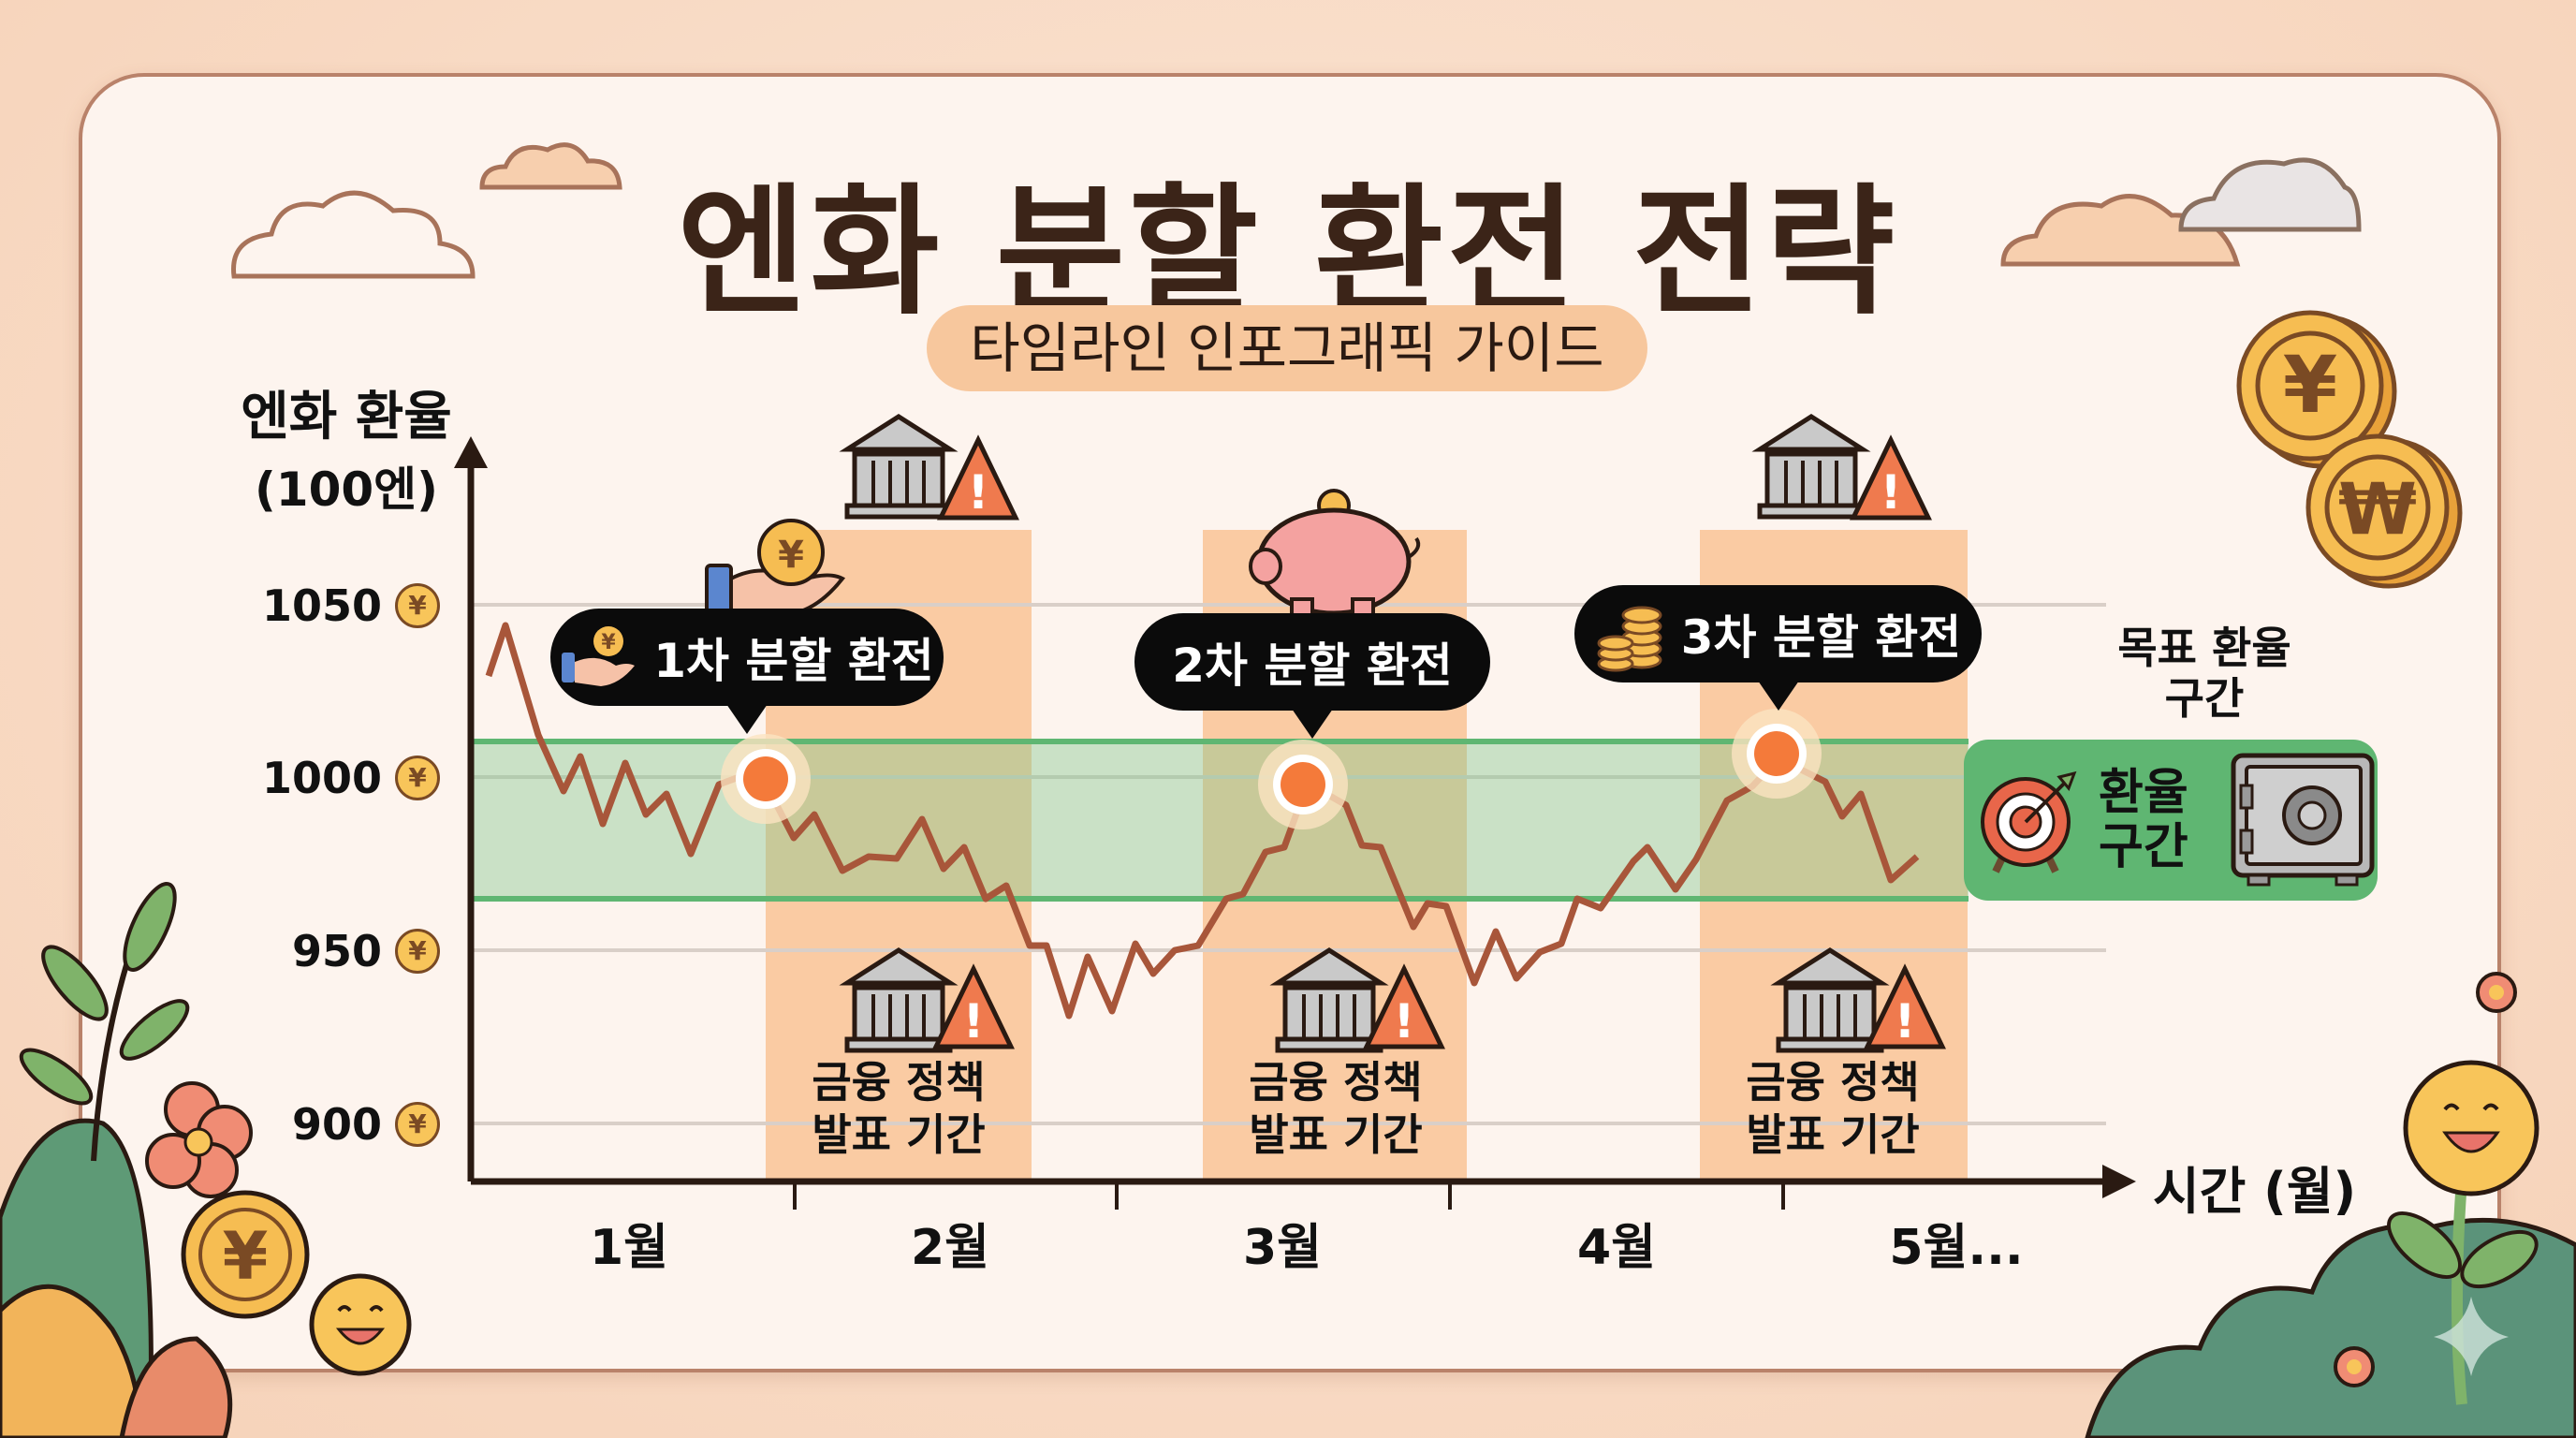 The width and height of the screenshot is (2576, 1438). Describe the element at coordinates (116, 1160) in the screenshot. I see `plant-decoration` at that location.